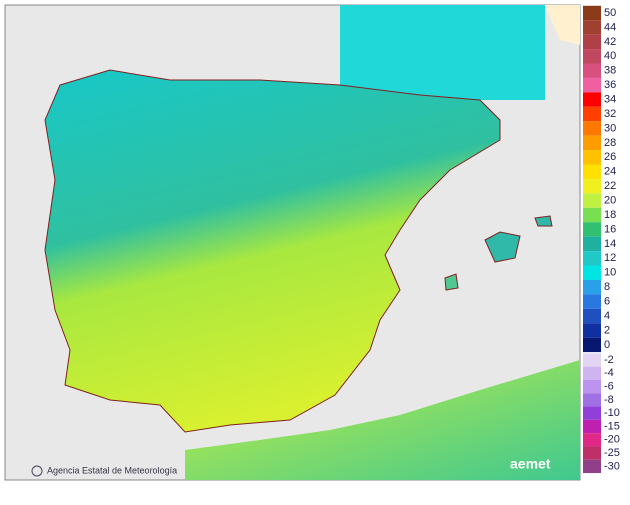 The image size is (630, 505). What do you see at coordinates (610, 128) in the screenshot?
I see `legend-label: 30` at bounding box center [610, 128].